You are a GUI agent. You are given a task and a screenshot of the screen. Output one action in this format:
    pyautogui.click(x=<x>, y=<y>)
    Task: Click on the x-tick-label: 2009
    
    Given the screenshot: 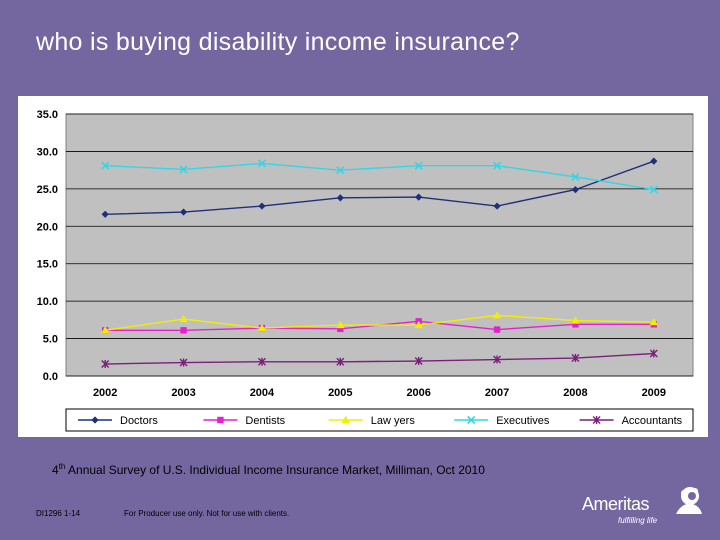 What is the action you would take?
    pyautogui.click(x=654, y=393)
    